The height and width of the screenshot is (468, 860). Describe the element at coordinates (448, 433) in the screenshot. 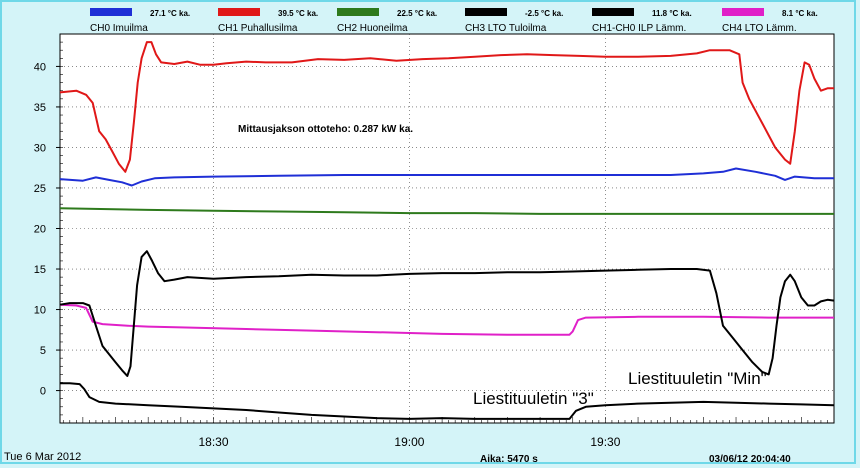

I see `x-axis: 18:30 19:00 19:30` at that location.